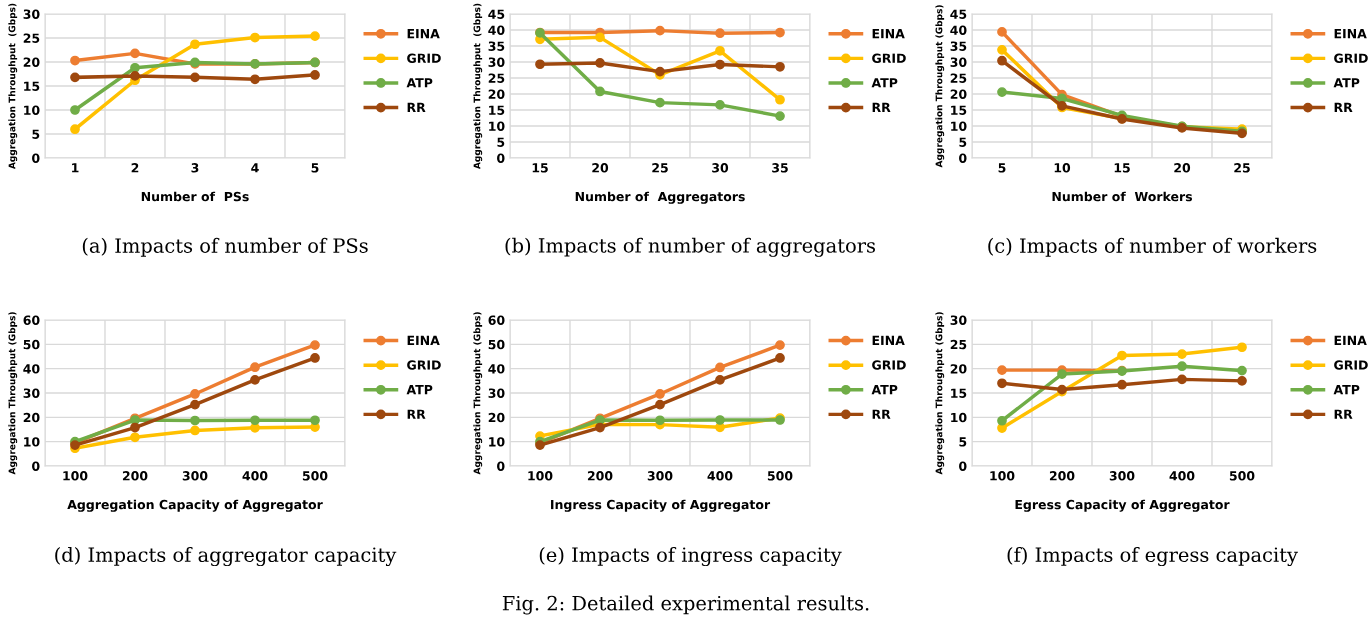  What do you see at coordinates (496, 14) in the screenshot?
I see `y-tick-label: 45` at bounding box center [496, 14].